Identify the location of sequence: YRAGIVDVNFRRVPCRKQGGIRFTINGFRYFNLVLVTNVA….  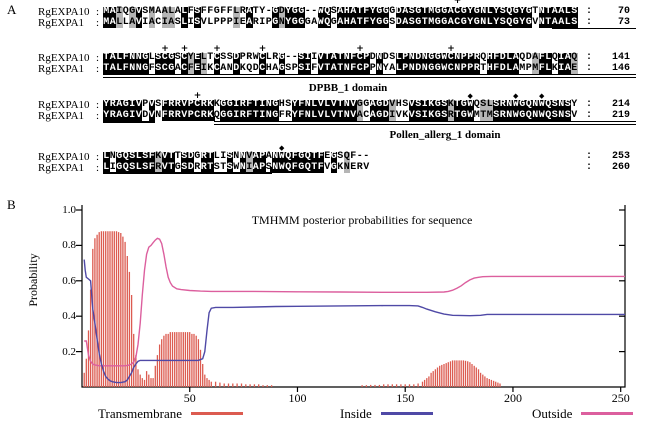
(340, 115).